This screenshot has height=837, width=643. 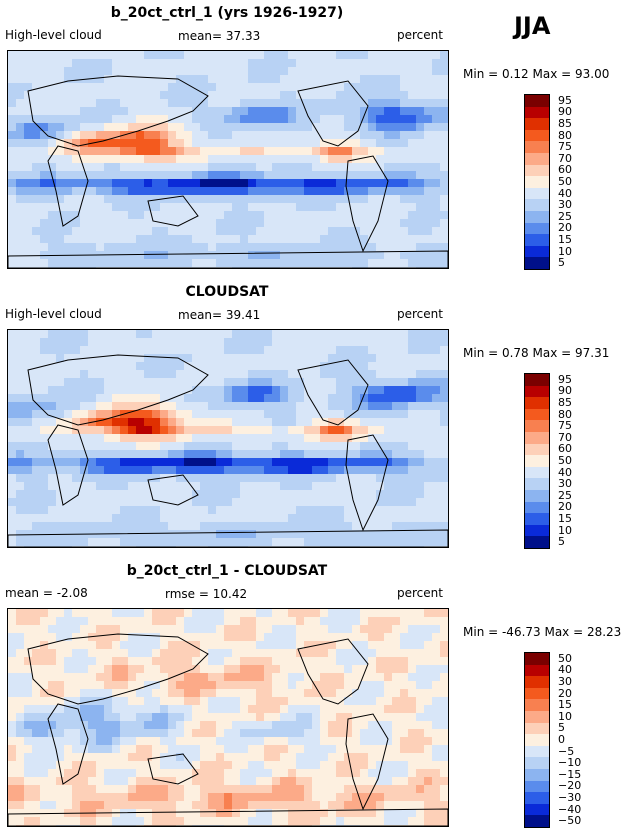 I want to click on panel3-minmax: Min = -46.73 Max = 28.23, so click(x=542, y=632).